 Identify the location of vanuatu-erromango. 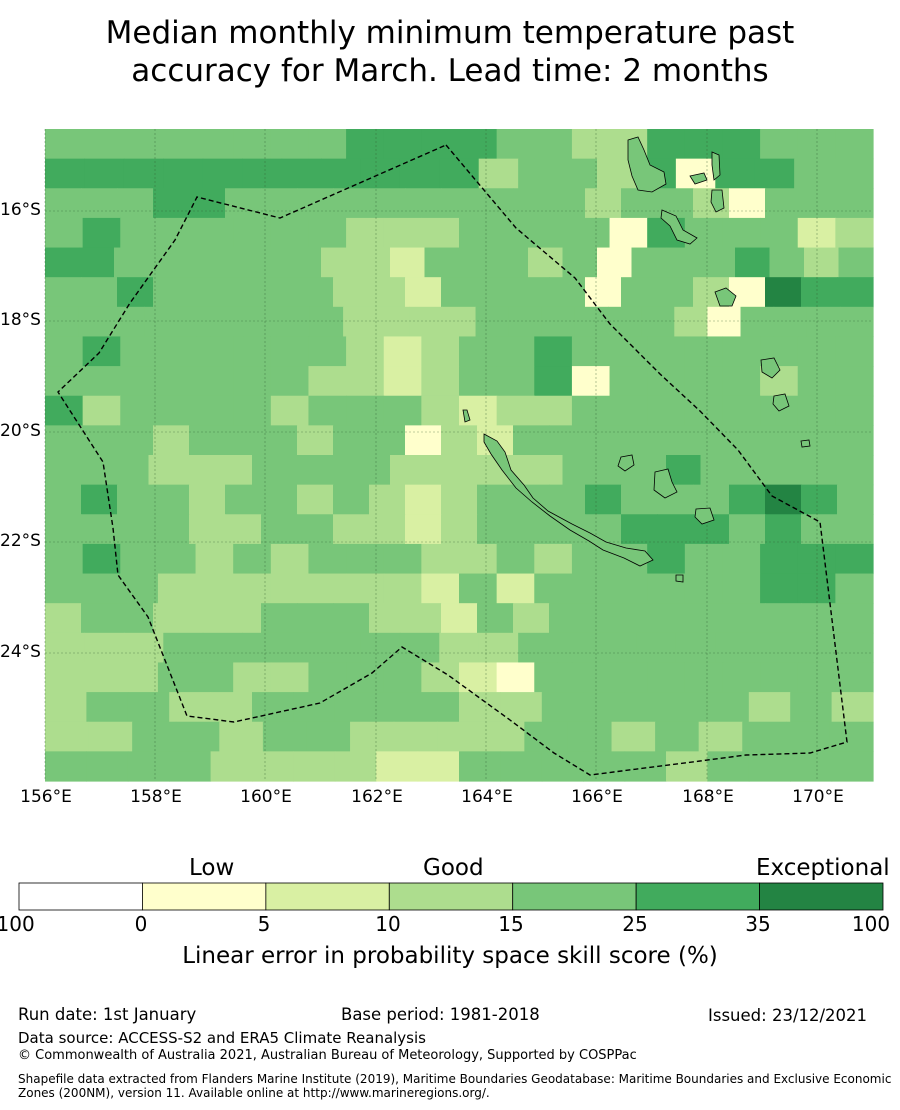
(770, 368).